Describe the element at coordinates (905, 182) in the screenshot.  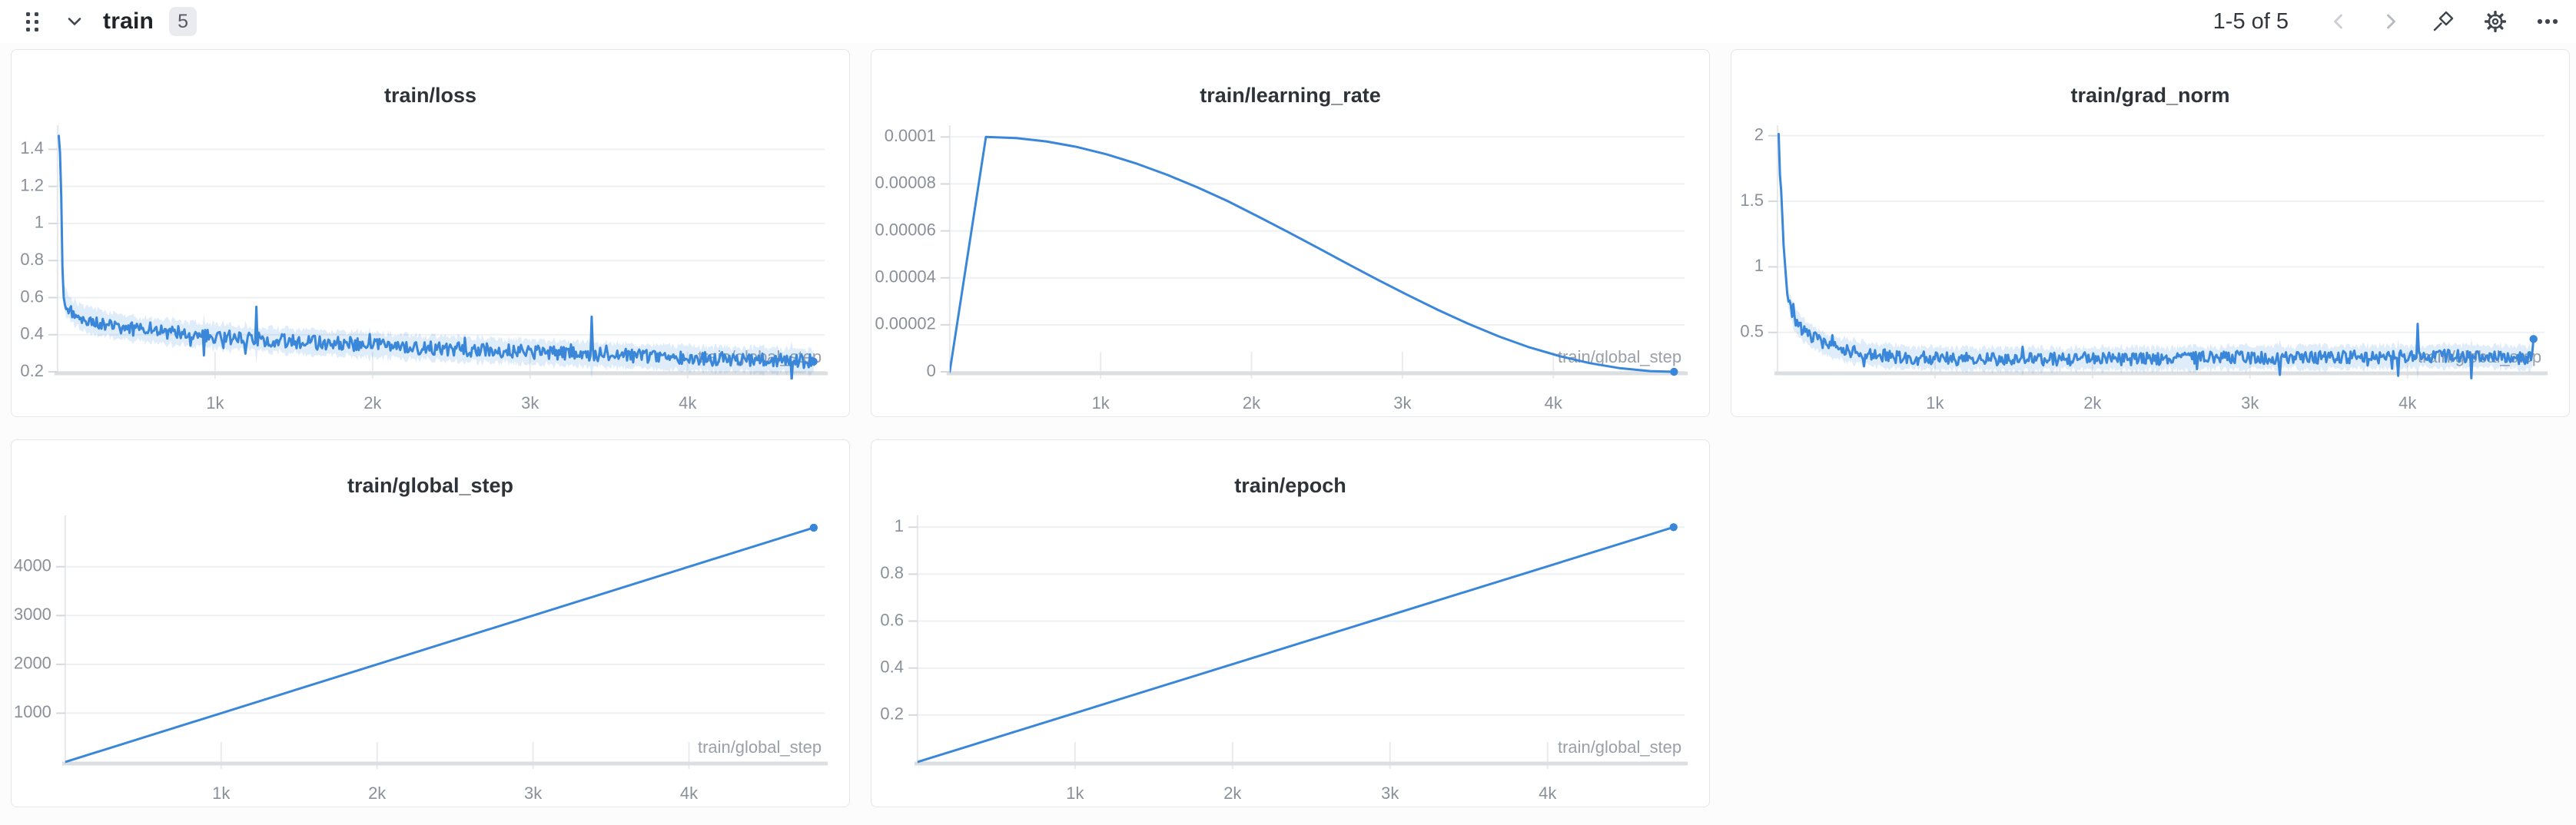
I see `svg-text: 0.00008` at that location.